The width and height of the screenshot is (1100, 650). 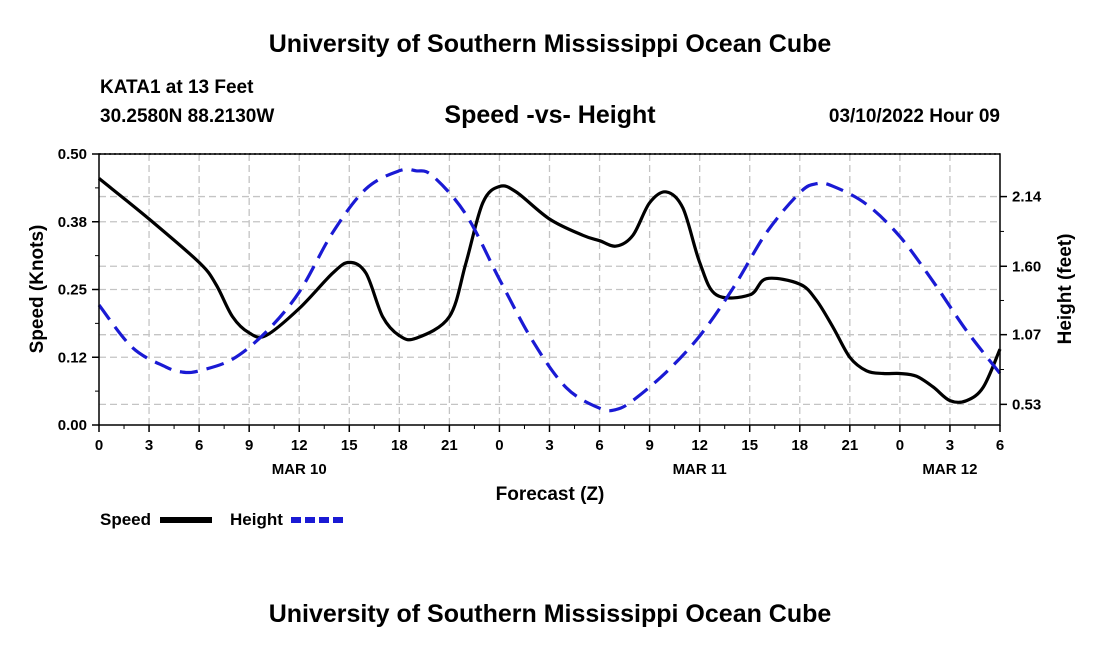 What do you see at coordinates (949, 469) in the screenshot?
I see `date-label: MAR 12` at bounding box center [949, 469].